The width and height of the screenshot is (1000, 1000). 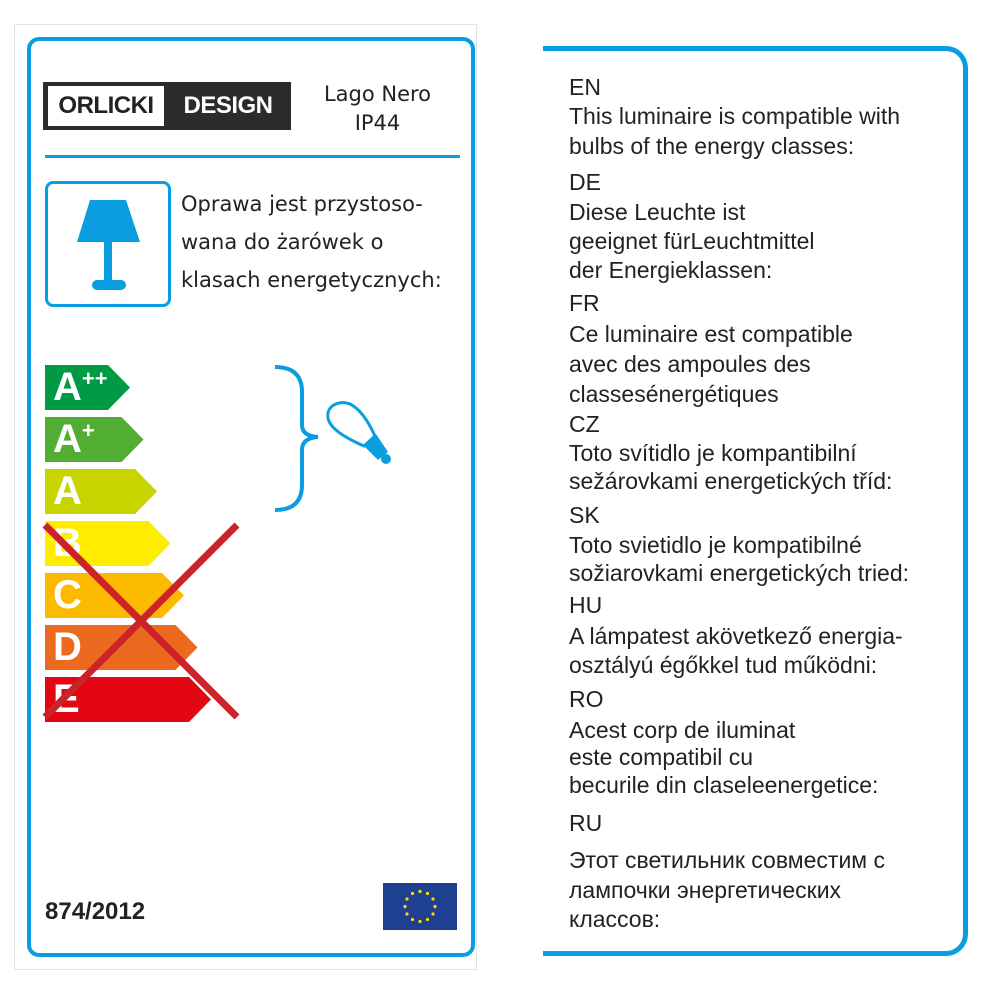 What do you see at coordinates (705, 890) in the screenshot?
I see `language-text-line: лампочки энергетических` at bounding box center [705, 890].